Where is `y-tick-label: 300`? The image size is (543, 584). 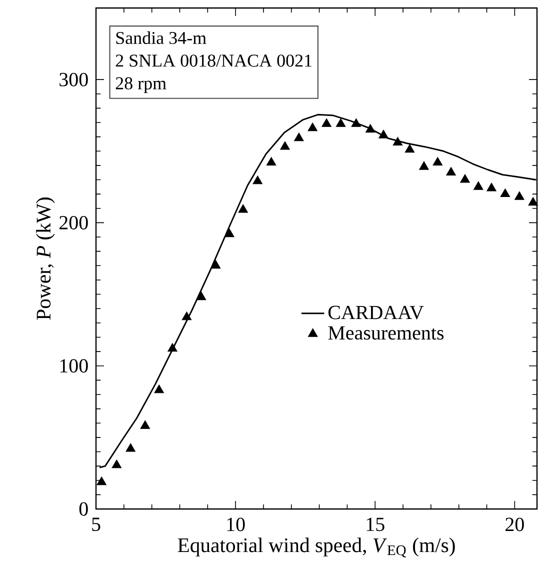
y-tick-label: 300 is located at coordinates (74, 79).